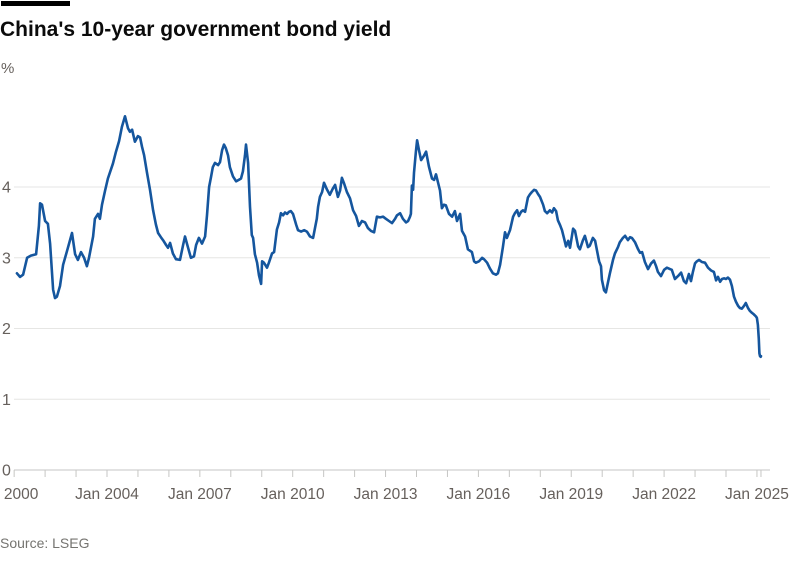 Image resolution: width=800 pixels, height=571 pixels. Describe the element at coordinates (6, 188) in the screenshot. I see `y-tick-label-4: 4` at that location.